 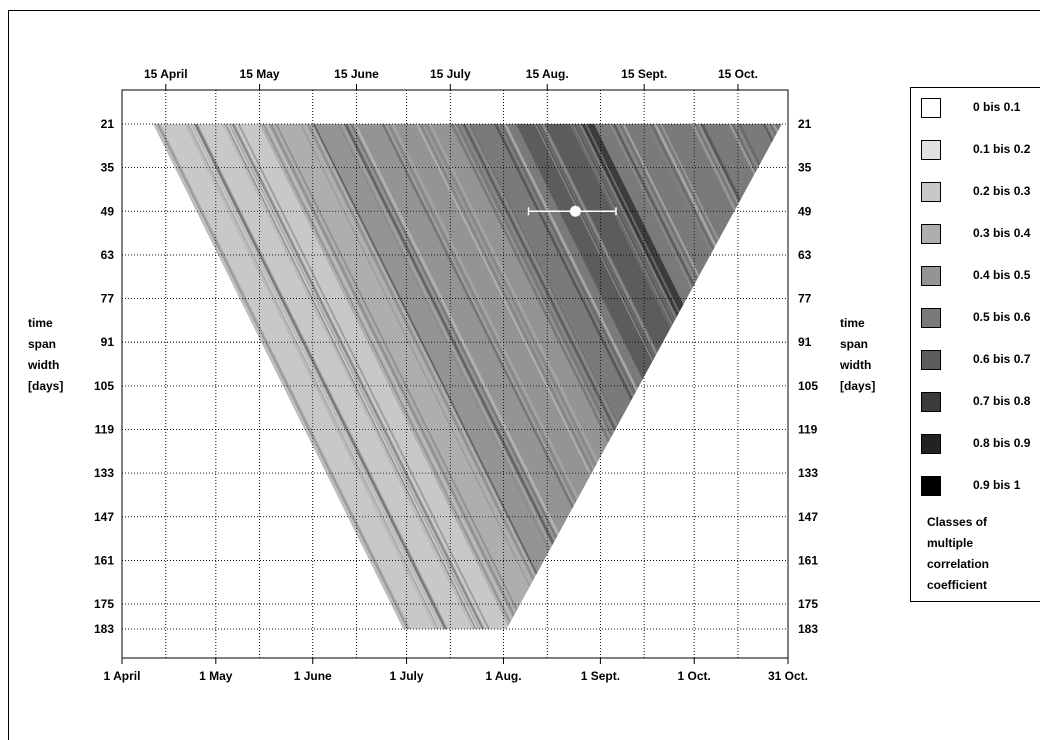 What do you see at coordinates (503, 676) in the screenshot?
I see `x-tick-label-bottom: 1 Aug.` at bounding box center [503, 676].